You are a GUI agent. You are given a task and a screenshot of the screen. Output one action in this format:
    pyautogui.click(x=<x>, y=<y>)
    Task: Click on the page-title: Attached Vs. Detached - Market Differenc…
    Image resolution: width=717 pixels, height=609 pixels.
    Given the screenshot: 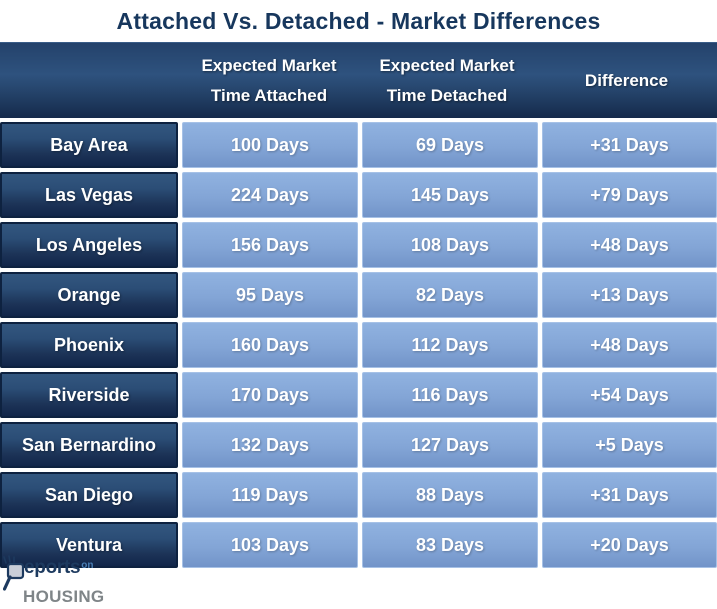 What is the action you would take?
    pyautogui.click(x=358, y=20)
    